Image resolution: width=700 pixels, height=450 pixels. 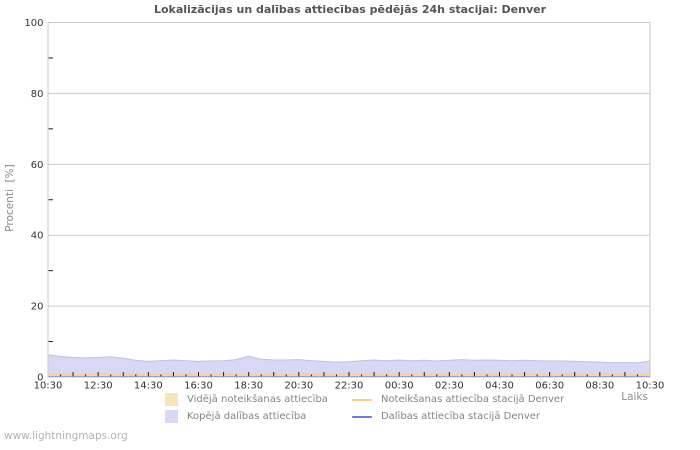 What do you see at coordinates (549, 386) in the screenshot?
I see `svg-text: 06:30` at bounding box center [549, 386].